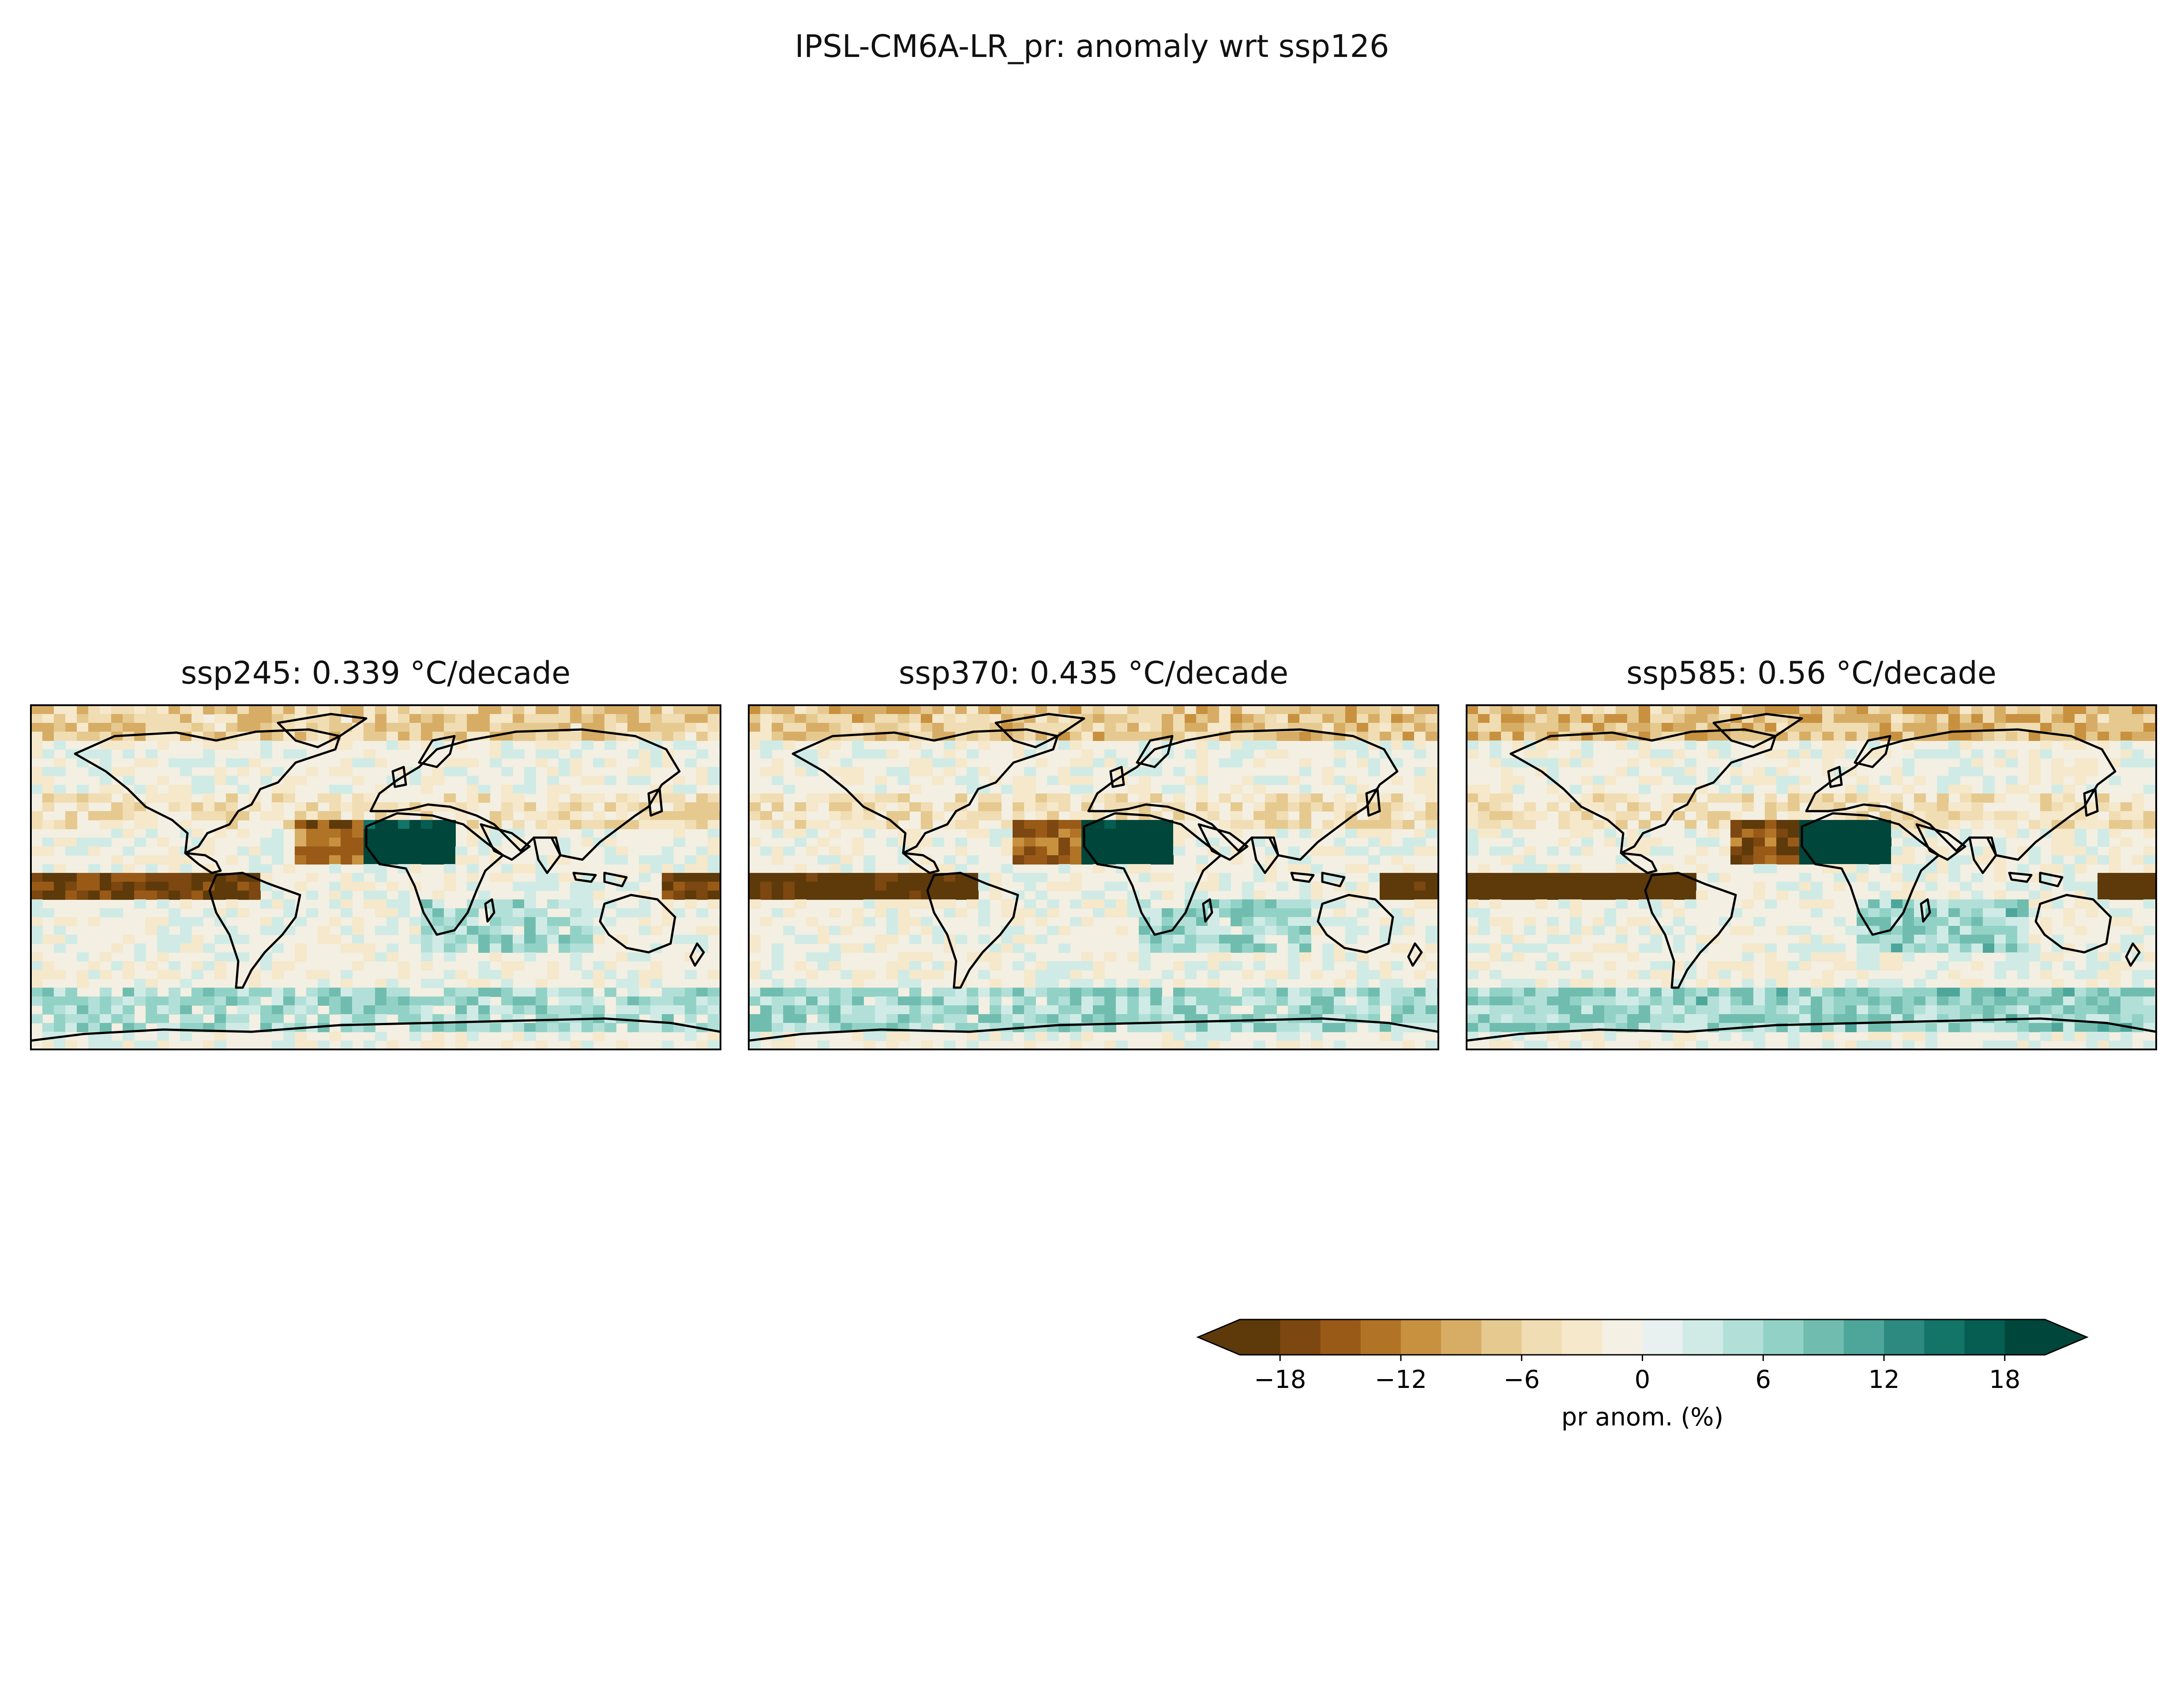 The height and width of the screenshot is (1688, 2184). I want to click on map-panel-ssp370, so click(1093, 877).